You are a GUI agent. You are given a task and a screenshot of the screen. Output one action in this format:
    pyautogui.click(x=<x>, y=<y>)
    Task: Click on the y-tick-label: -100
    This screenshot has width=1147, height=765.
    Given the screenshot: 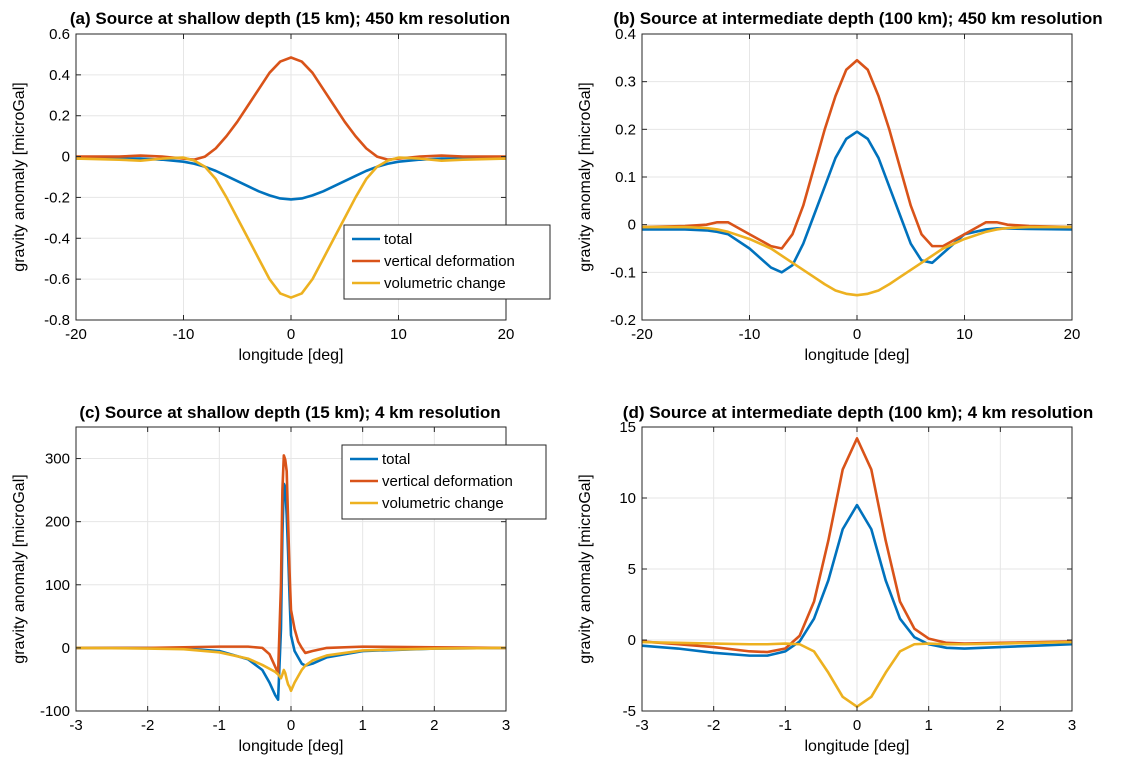 What is the action you would take?
    pyautogui.click(x=55, y=711)
    